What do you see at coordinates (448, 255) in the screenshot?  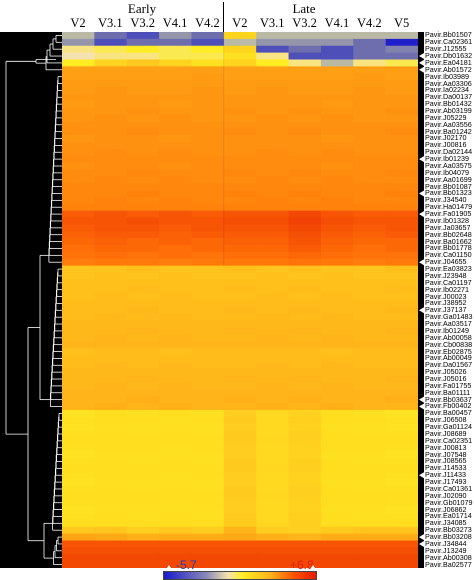 I see `row-label: Pavir.Ca01150` at bounding box center [448, 255].